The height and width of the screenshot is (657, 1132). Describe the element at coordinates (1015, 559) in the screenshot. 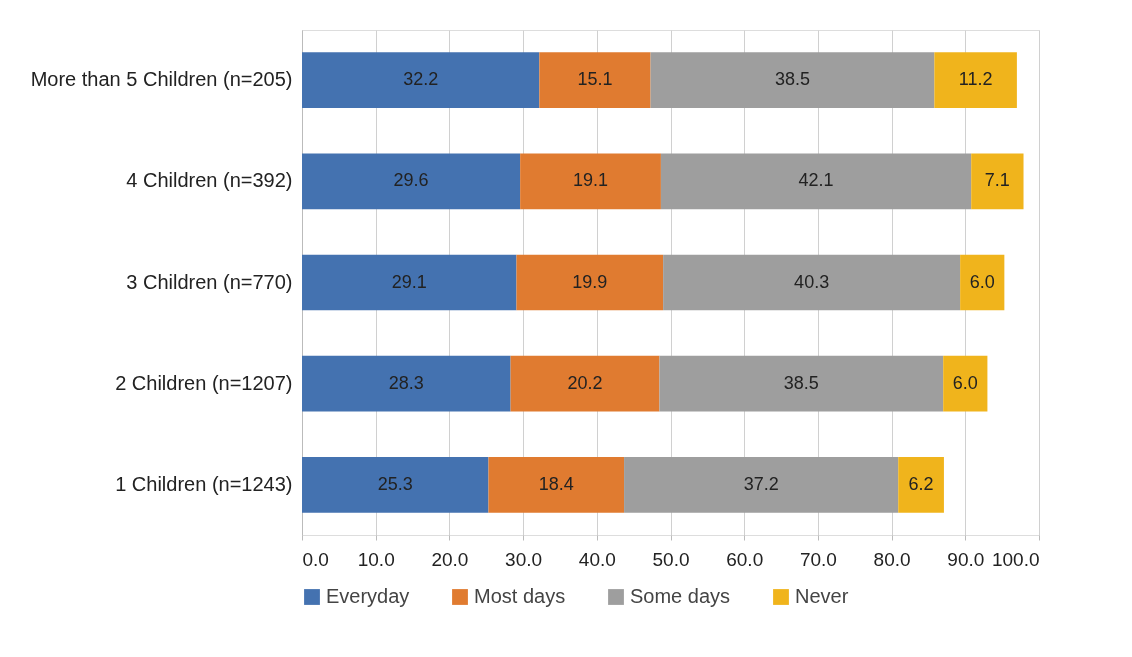

I see `x-tick-label: 100.0` at that location.